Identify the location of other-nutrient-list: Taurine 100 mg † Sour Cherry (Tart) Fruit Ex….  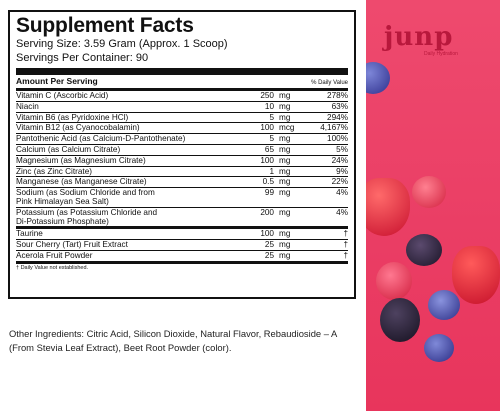
(182, 244).